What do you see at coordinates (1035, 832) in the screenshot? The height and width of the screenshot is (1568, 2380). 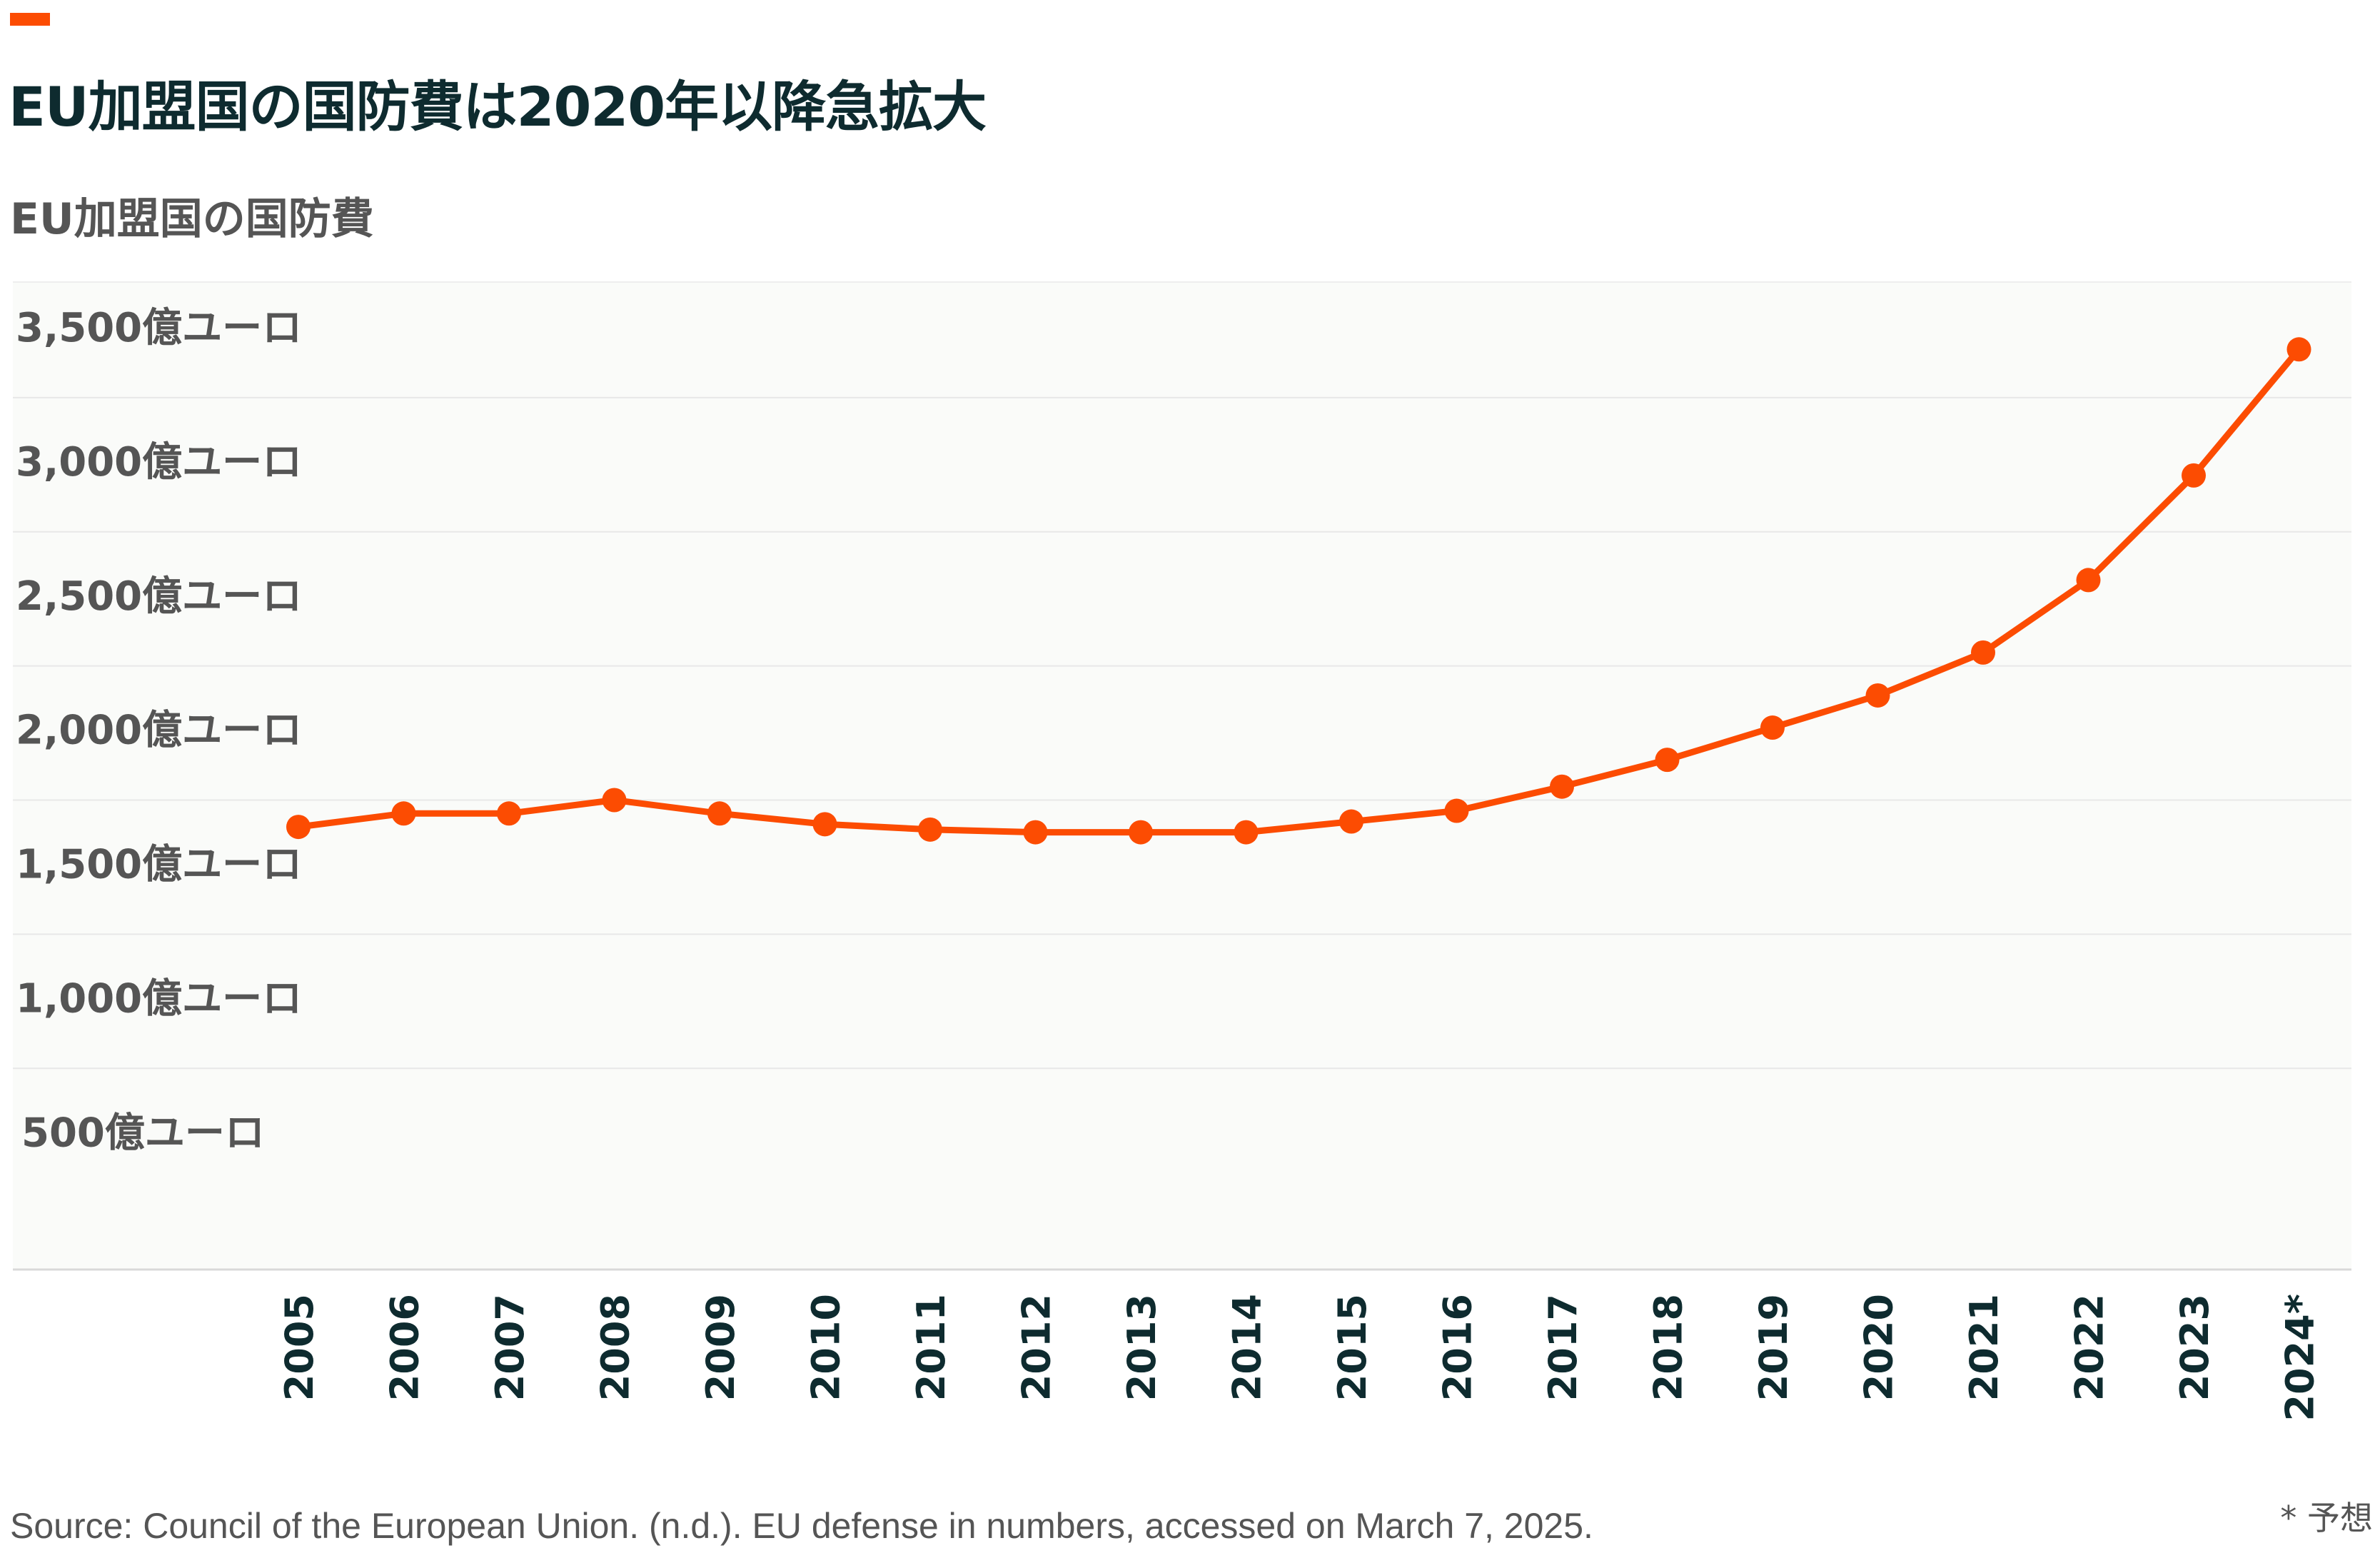 I see `data-point-2012` at bounding box center [1035, 832].